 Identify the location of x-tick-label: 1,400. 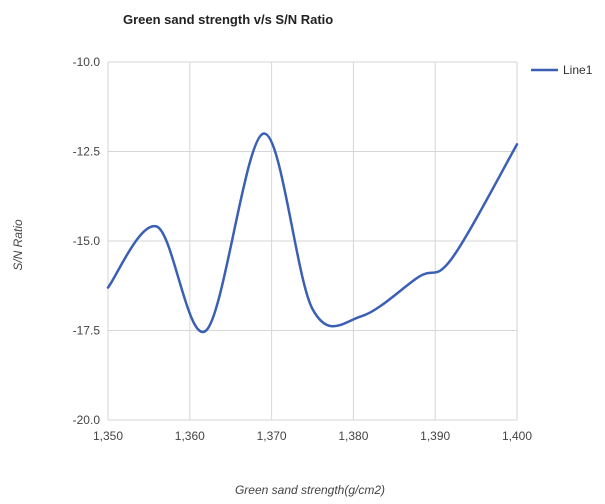
(517, 436).